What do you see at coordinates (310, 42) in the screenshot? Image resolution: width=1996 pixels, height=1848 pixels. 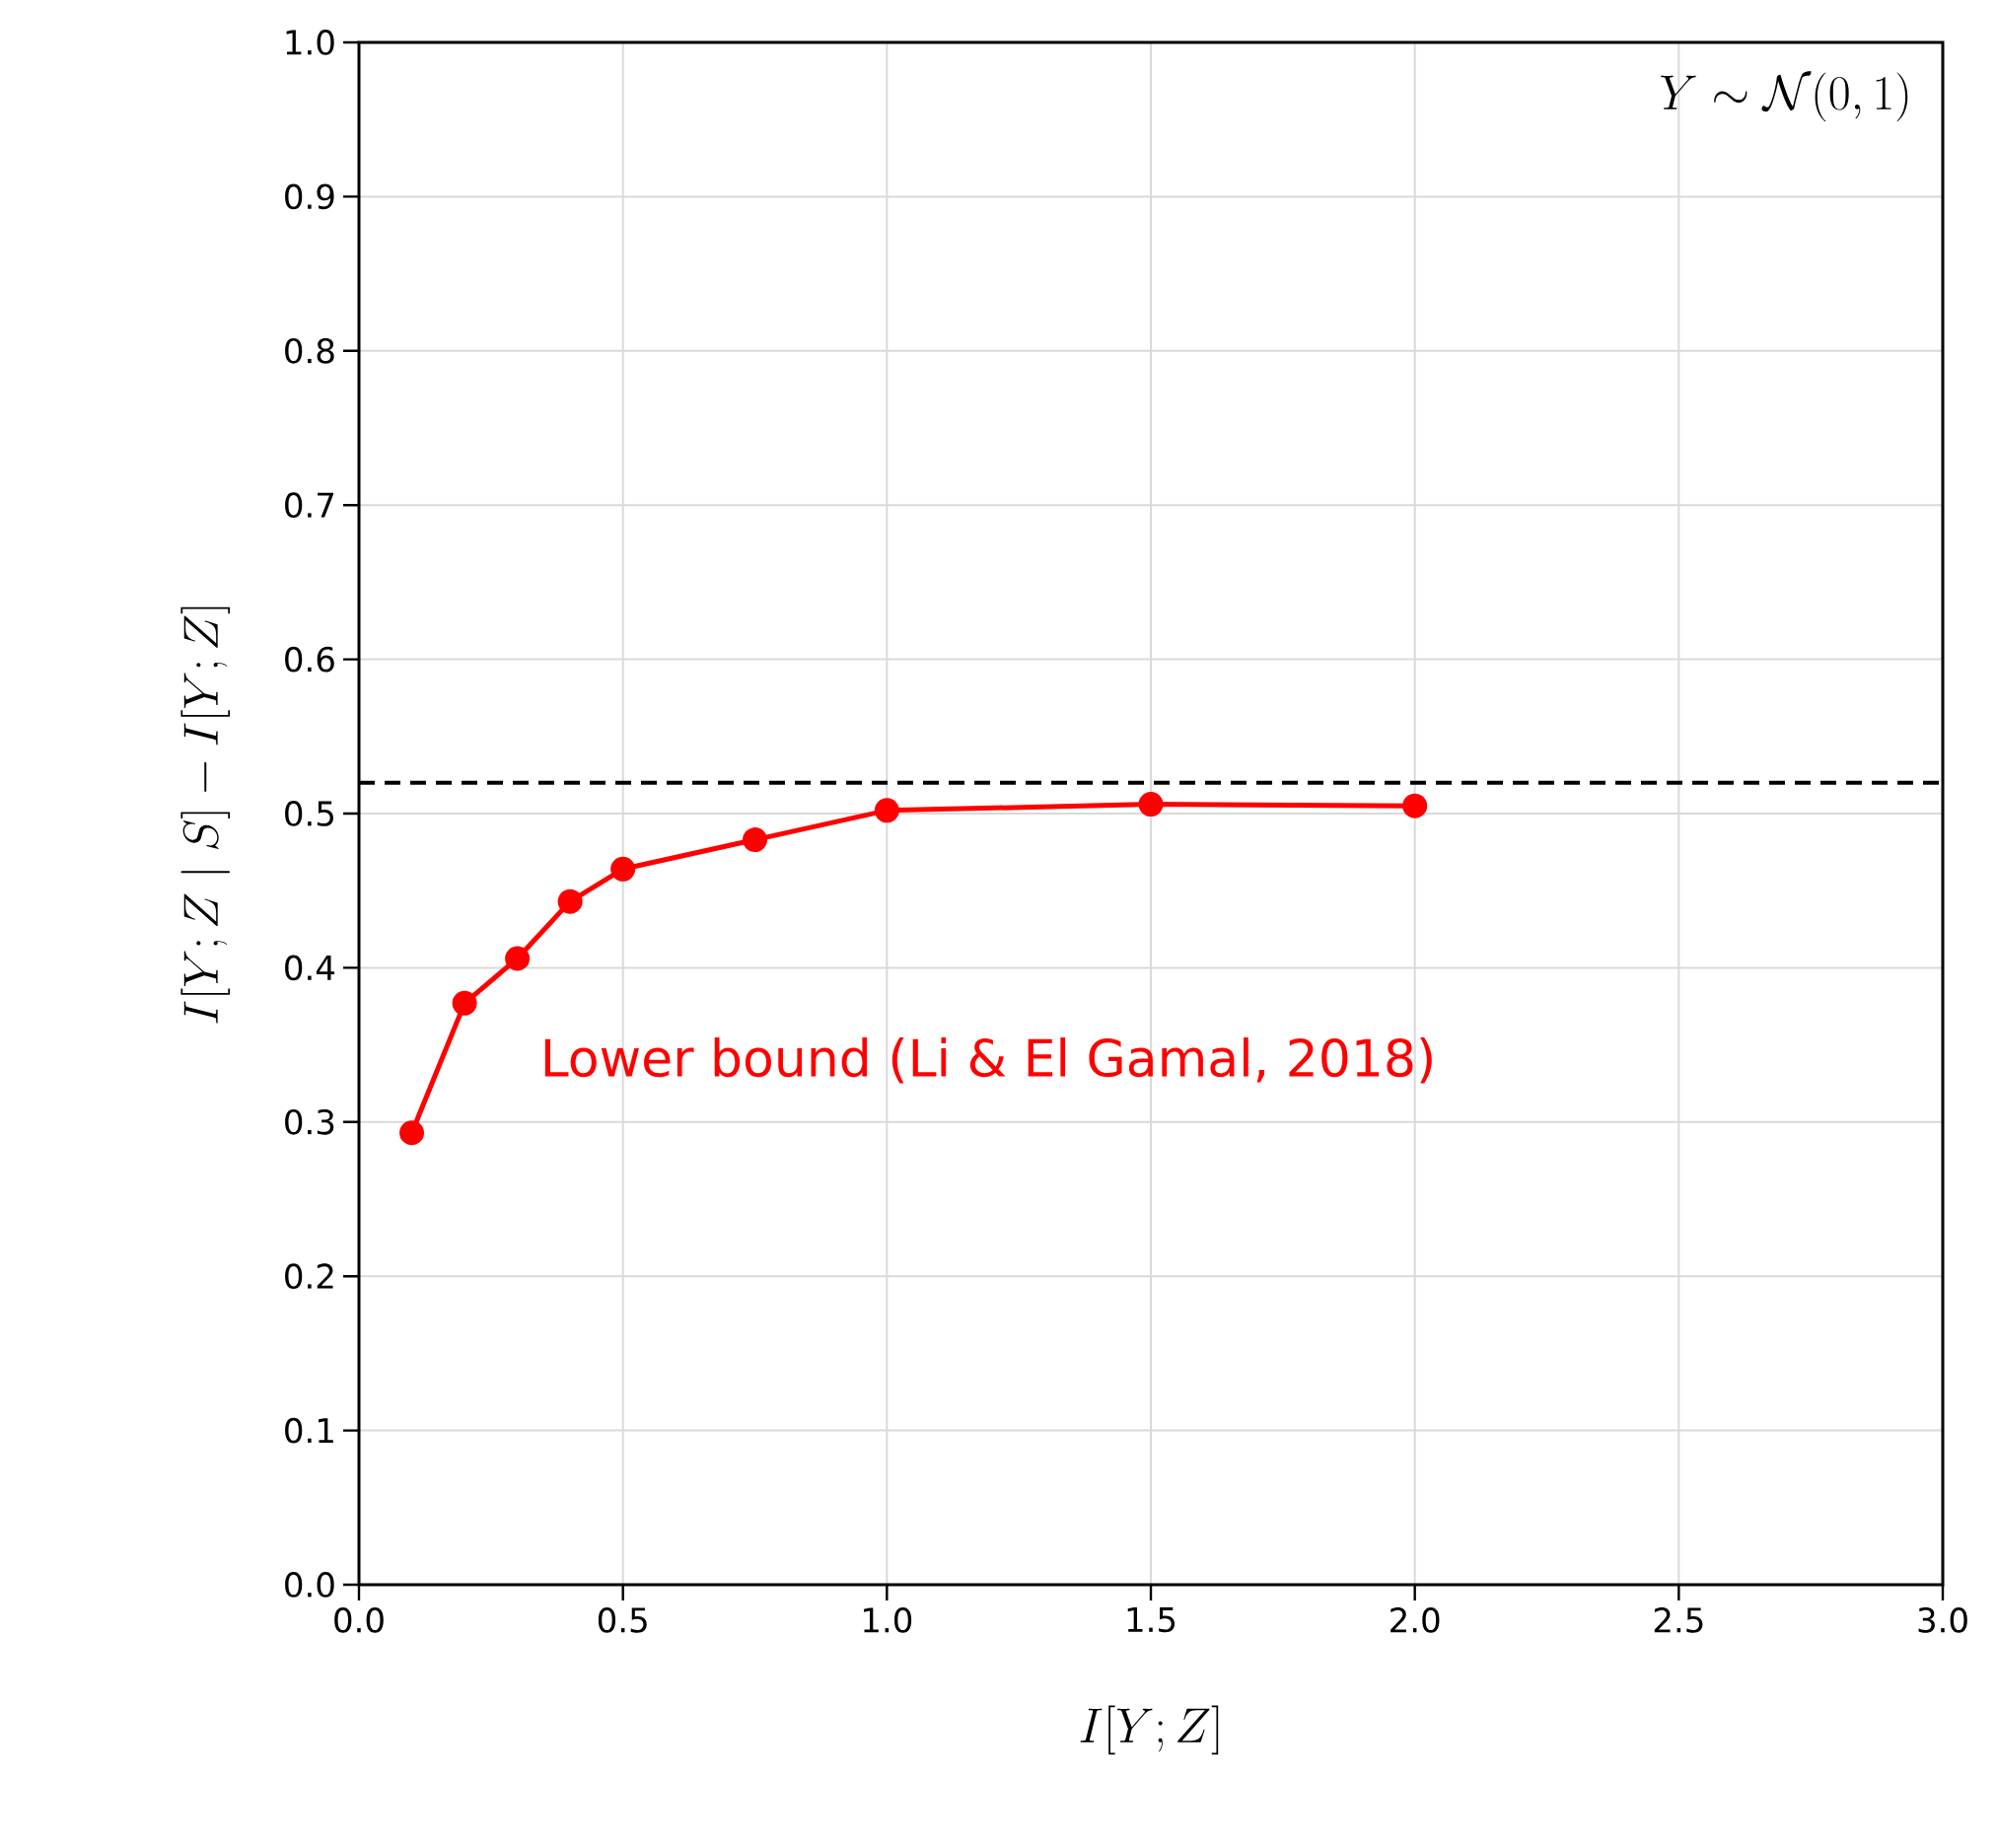 I see `y-tick-label: 1.0` at bounding box center [310, 42].